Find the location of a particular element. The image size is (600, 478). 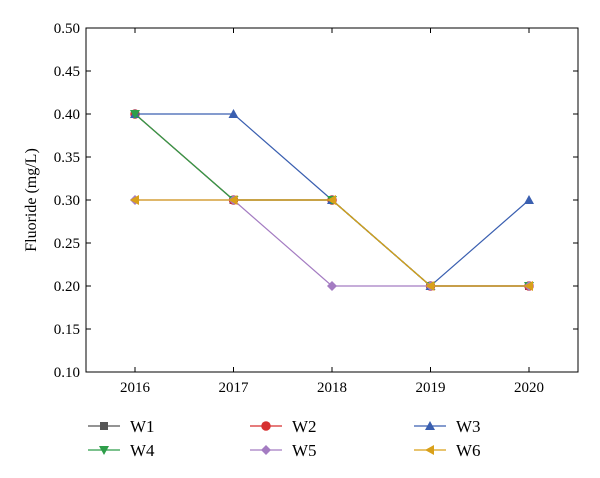

legend-item-w3: W3 is located at coordinates (447, 426).